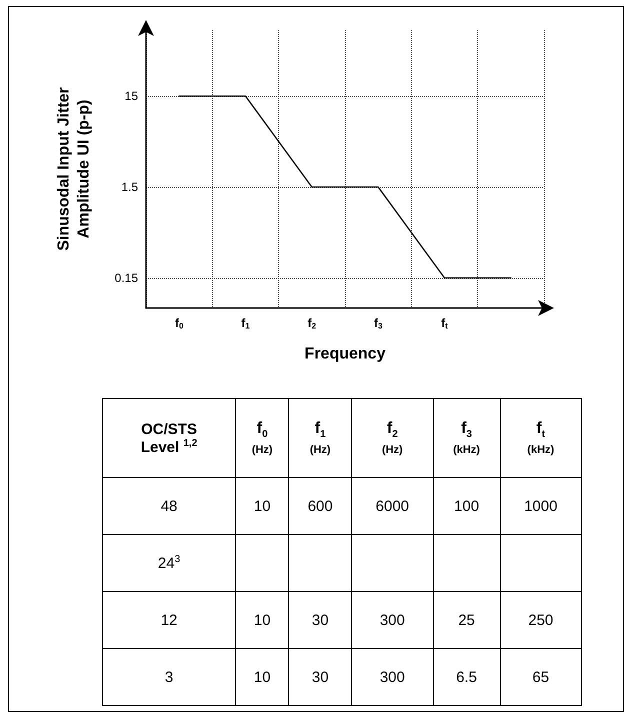 The height and width of the screenshot is (723, 634). What do you see at coordinates (129, 187) in the screenshot?
I see `y-tick-label: 1.5` at bounding box center [129, 187].